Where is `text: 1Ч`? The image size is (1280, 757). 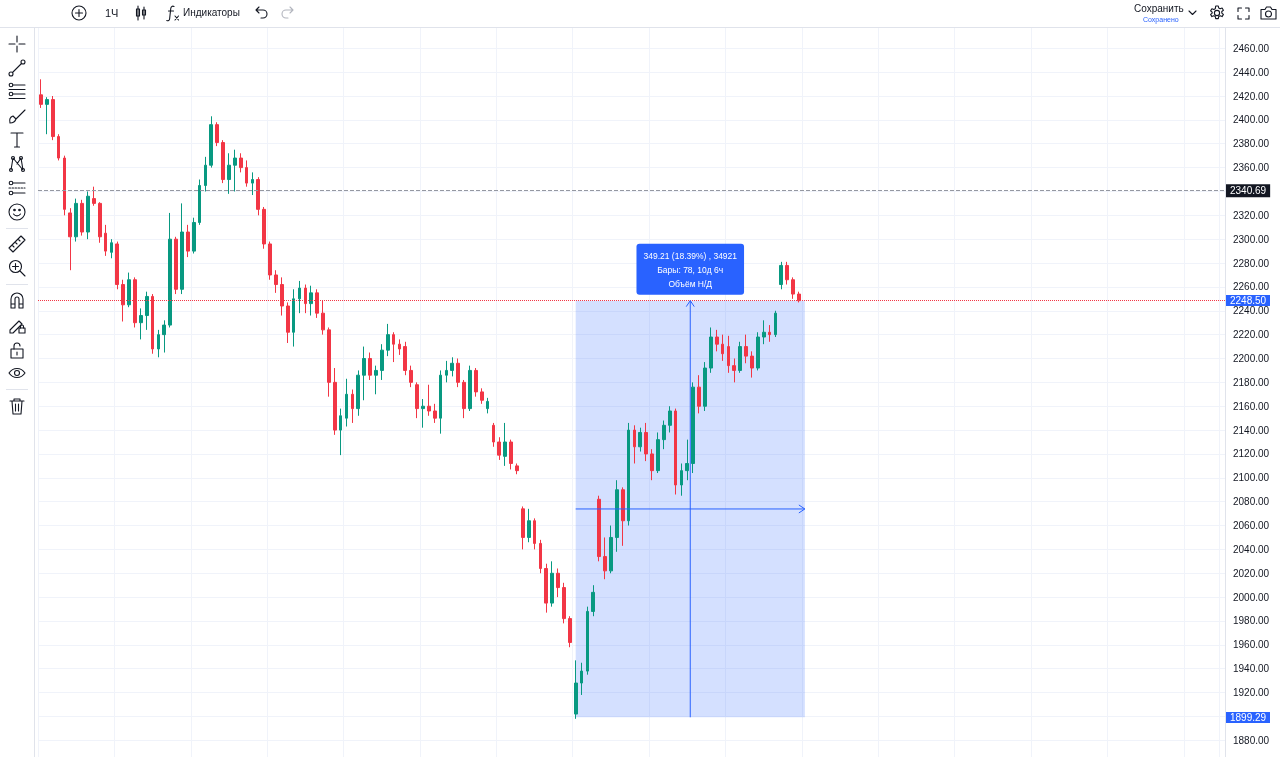
text: 1Ч is located at coordinates (112, 13).